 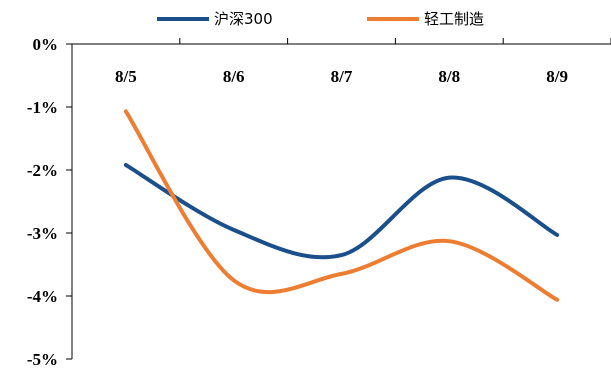 What do you see at coordinates (50, 202) in the screenshot?
I see `y-axis: 0% -1% -2% -3% -4% -5%` at bounding box center [50, 202].